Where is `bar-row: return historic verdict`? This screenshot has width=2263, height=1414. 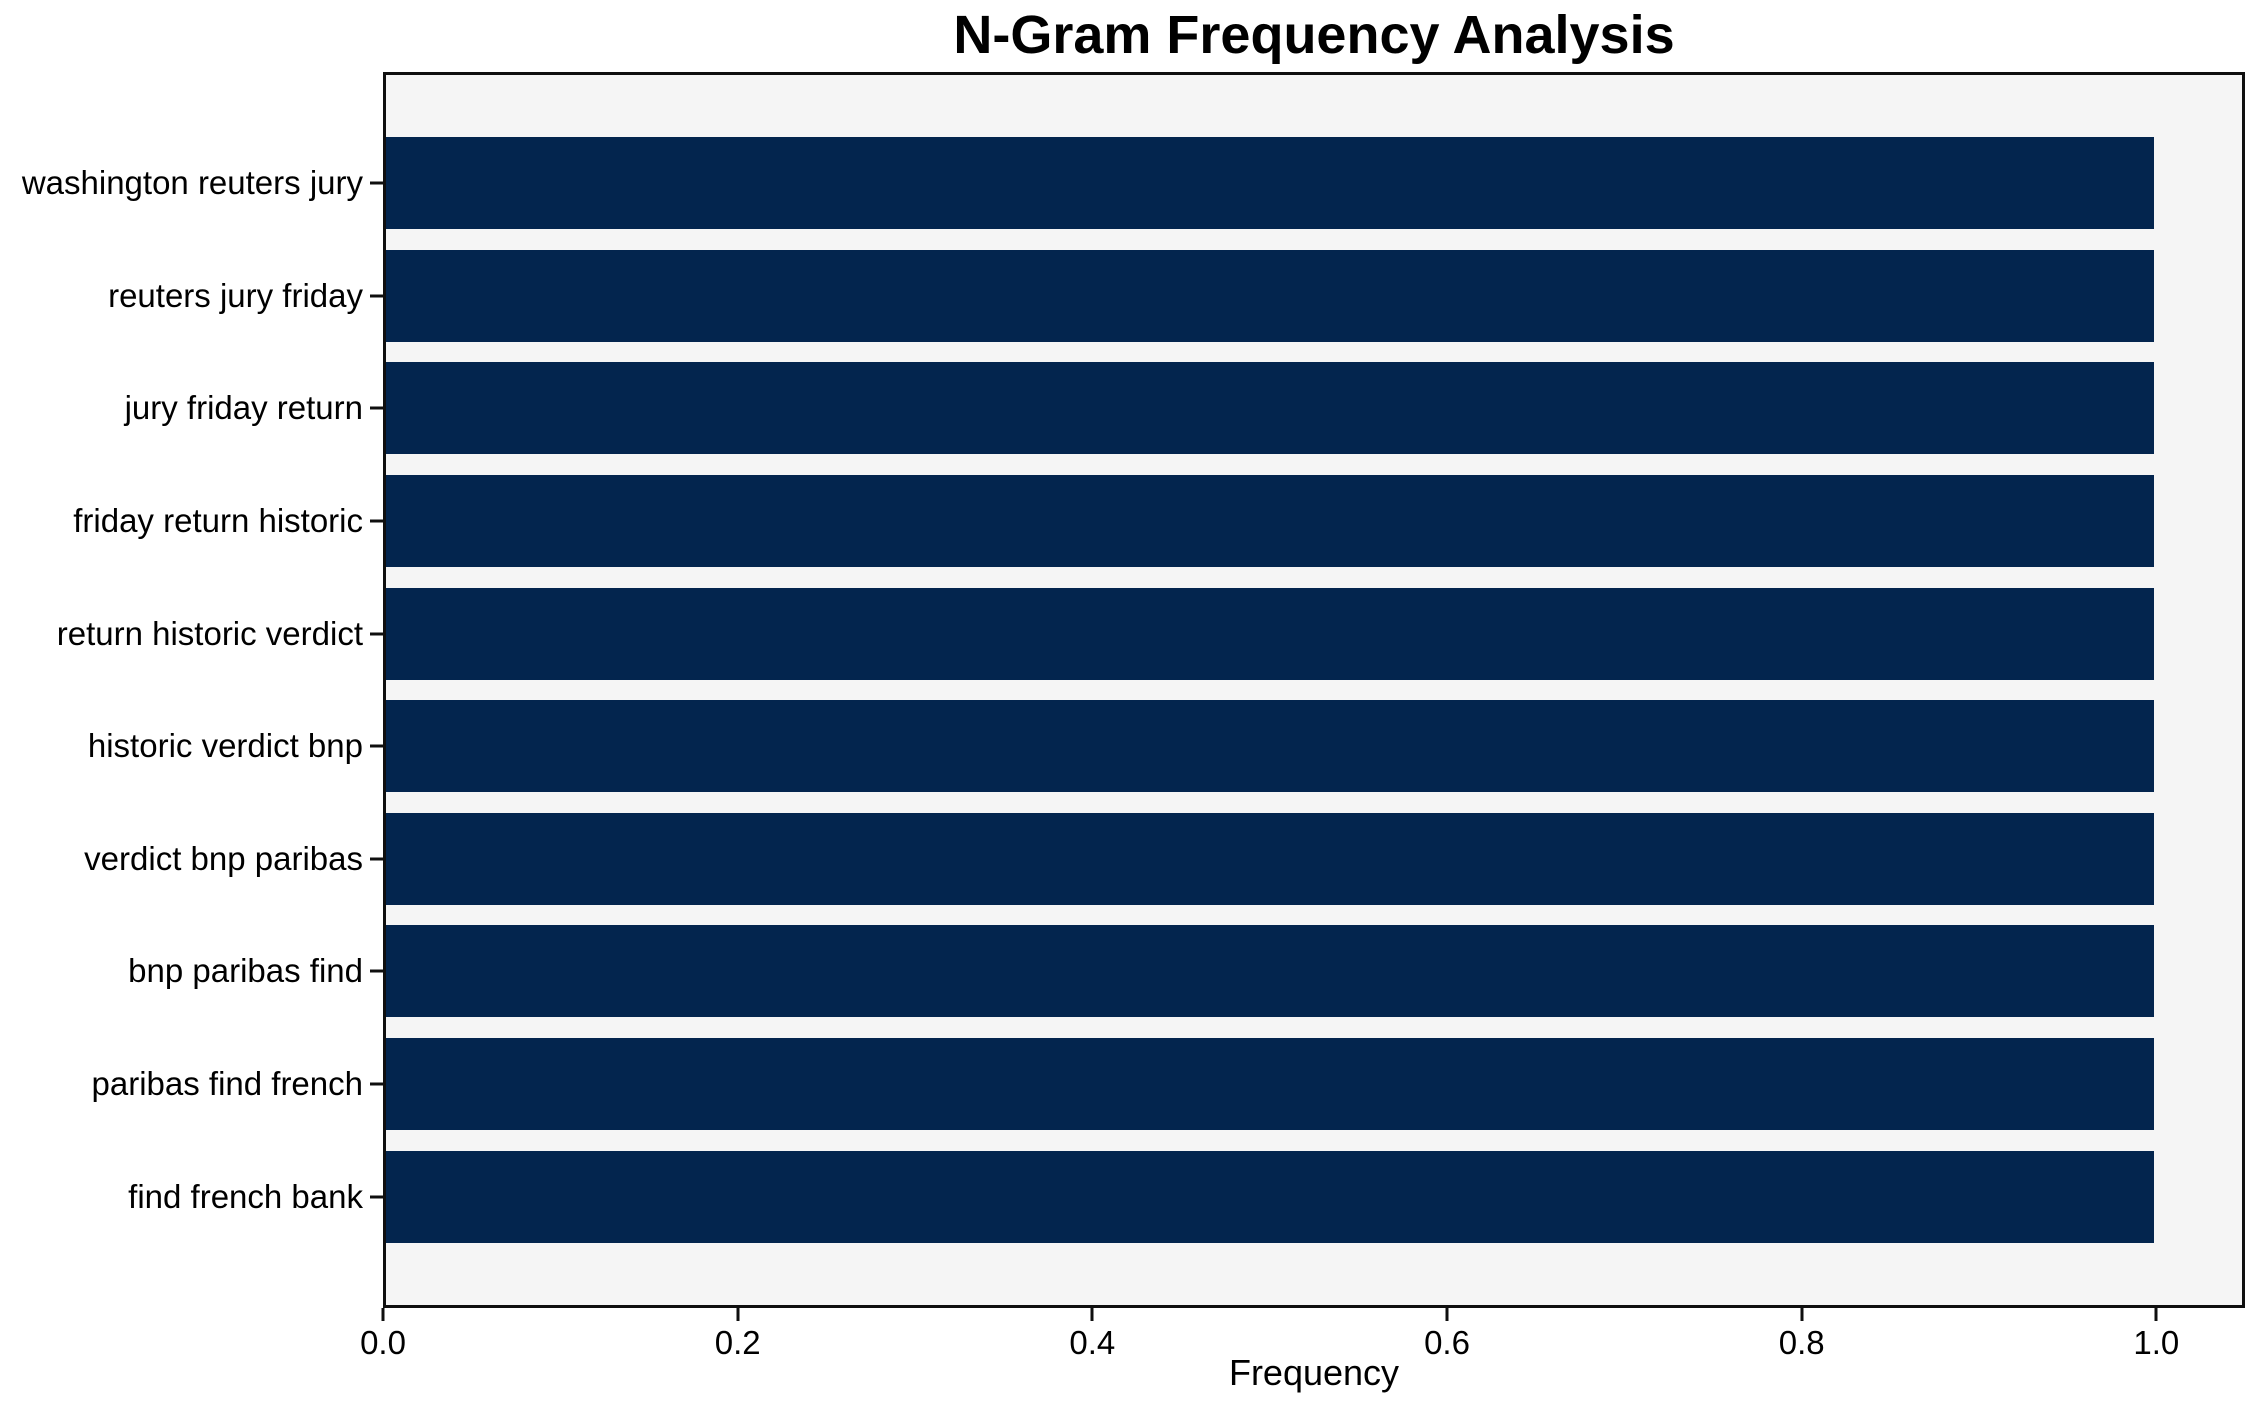
bar-row: return historic verdict is located at coordinates (1149, 633).